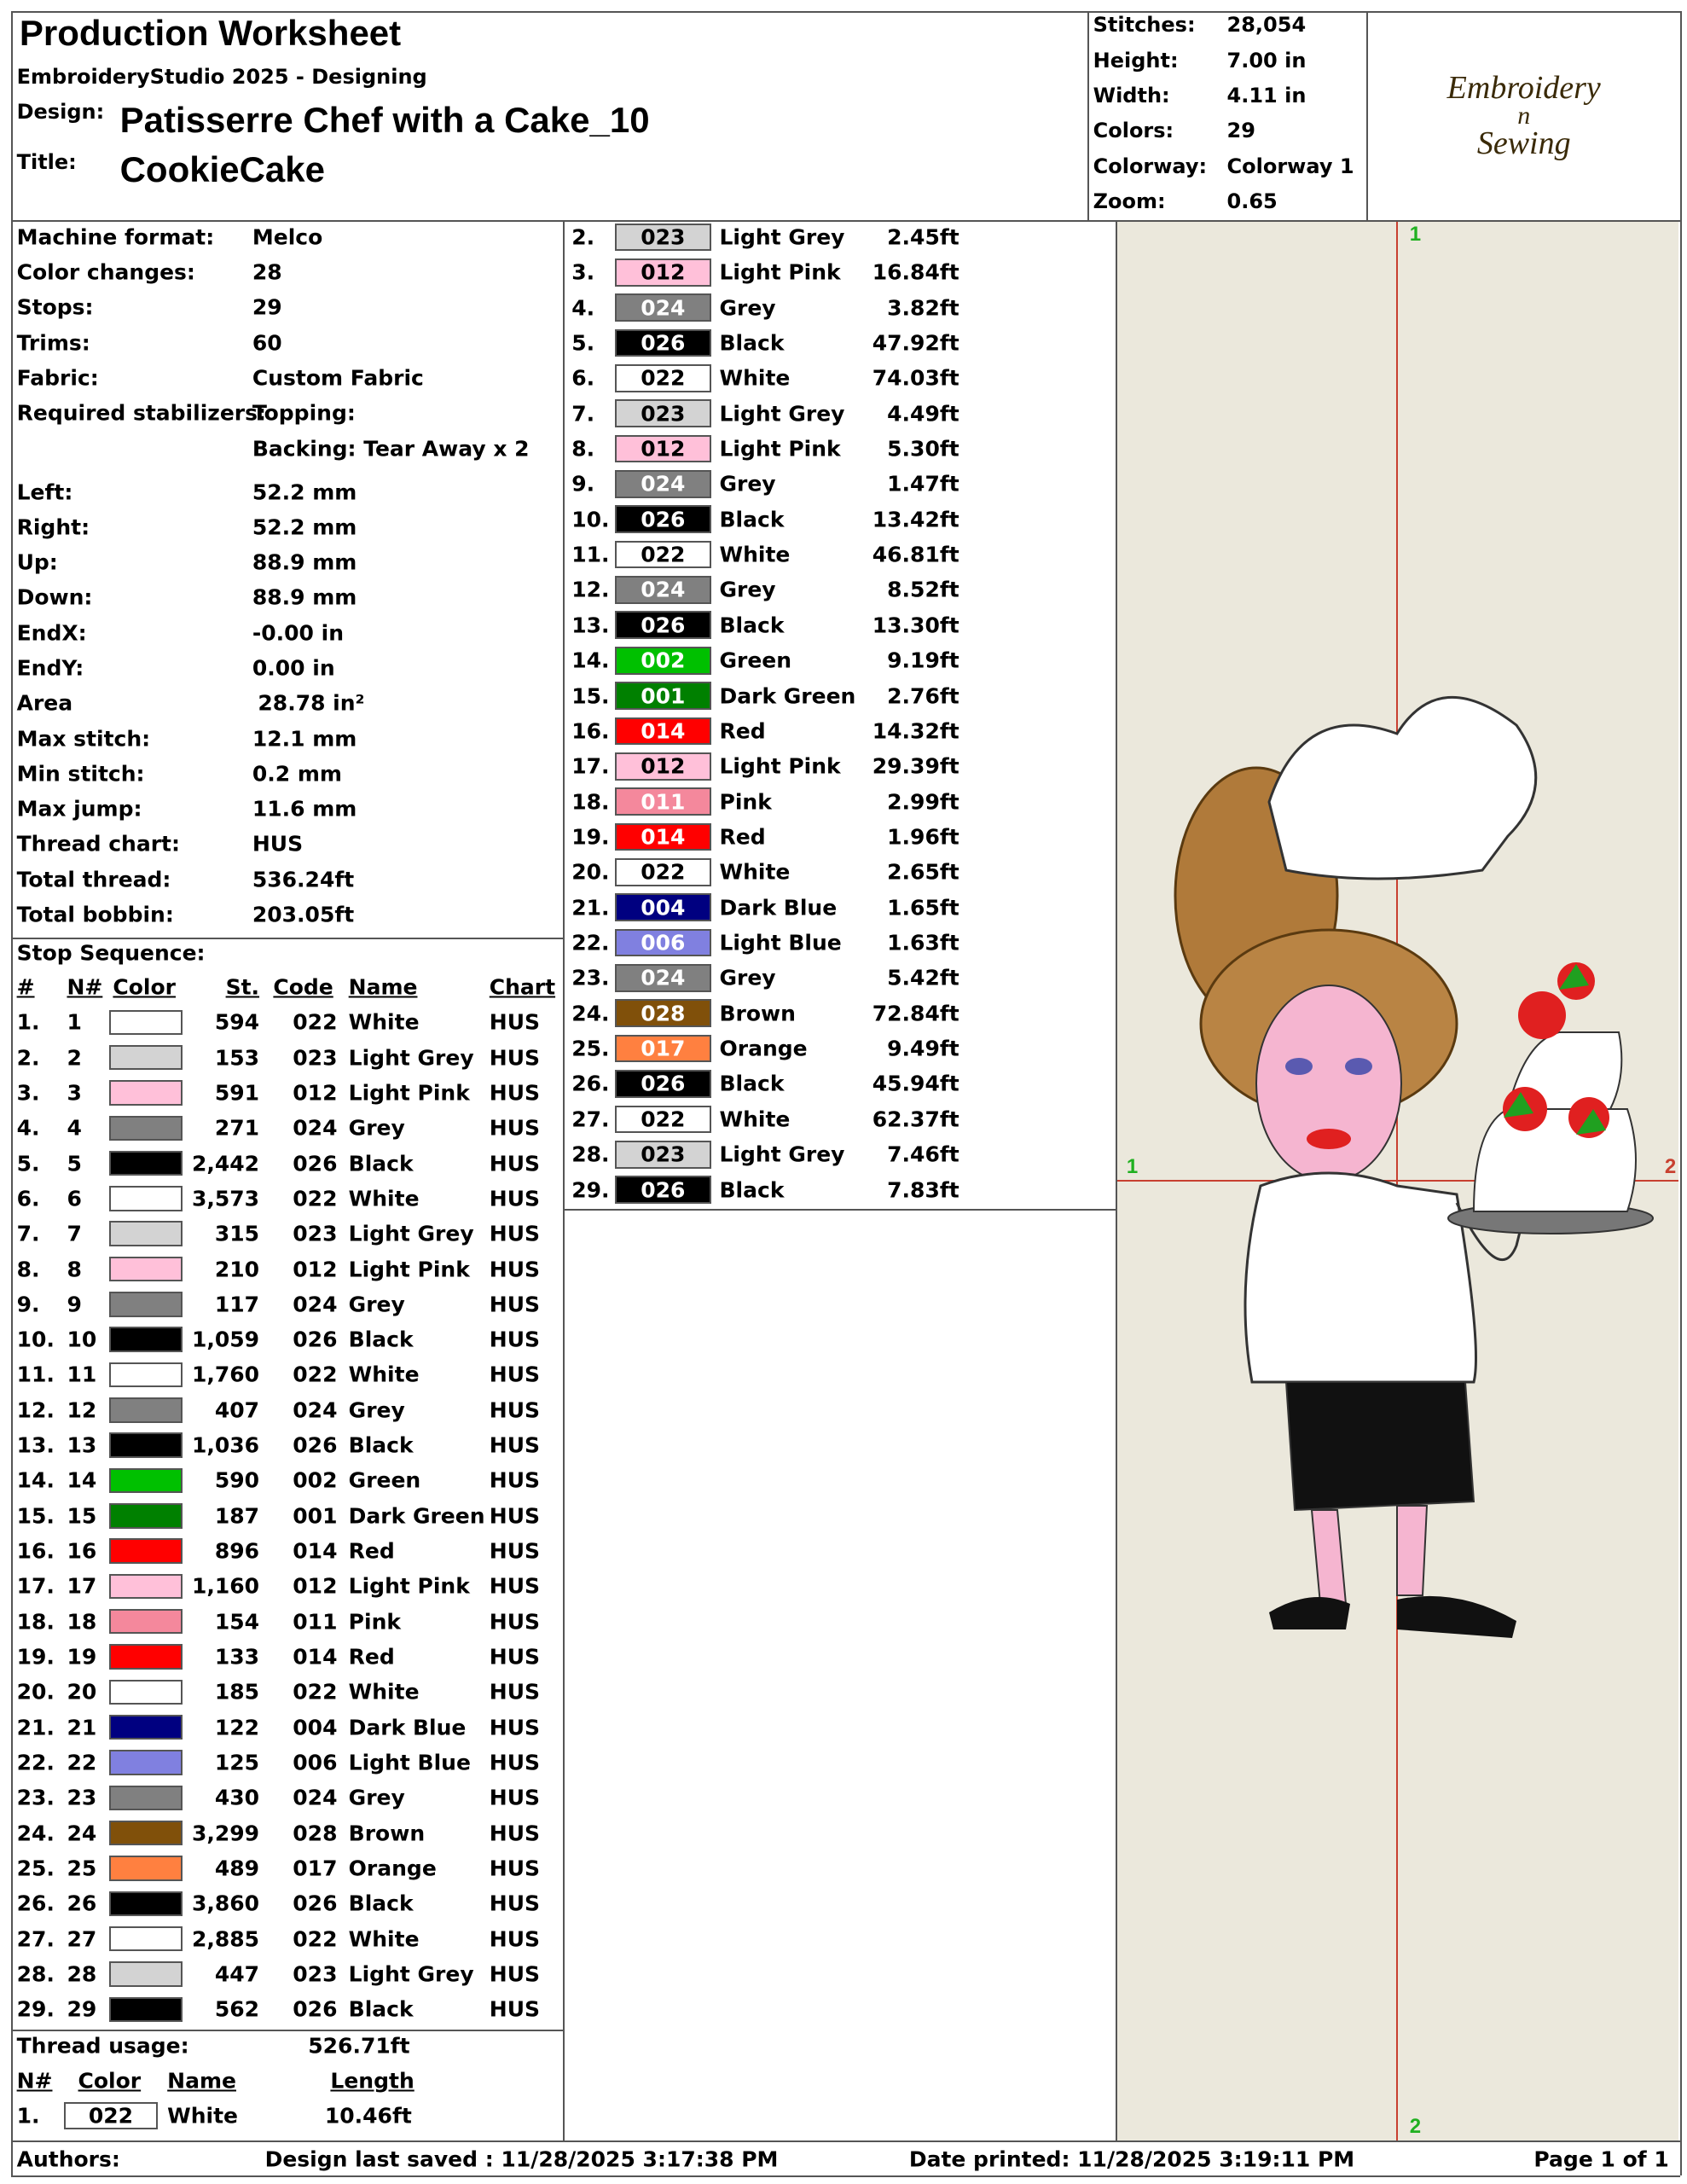 The image size is (1687, 2184). Describe the element at coordinates (316, 1833) in the screenshot. I see `thread-code: 028` at that location.